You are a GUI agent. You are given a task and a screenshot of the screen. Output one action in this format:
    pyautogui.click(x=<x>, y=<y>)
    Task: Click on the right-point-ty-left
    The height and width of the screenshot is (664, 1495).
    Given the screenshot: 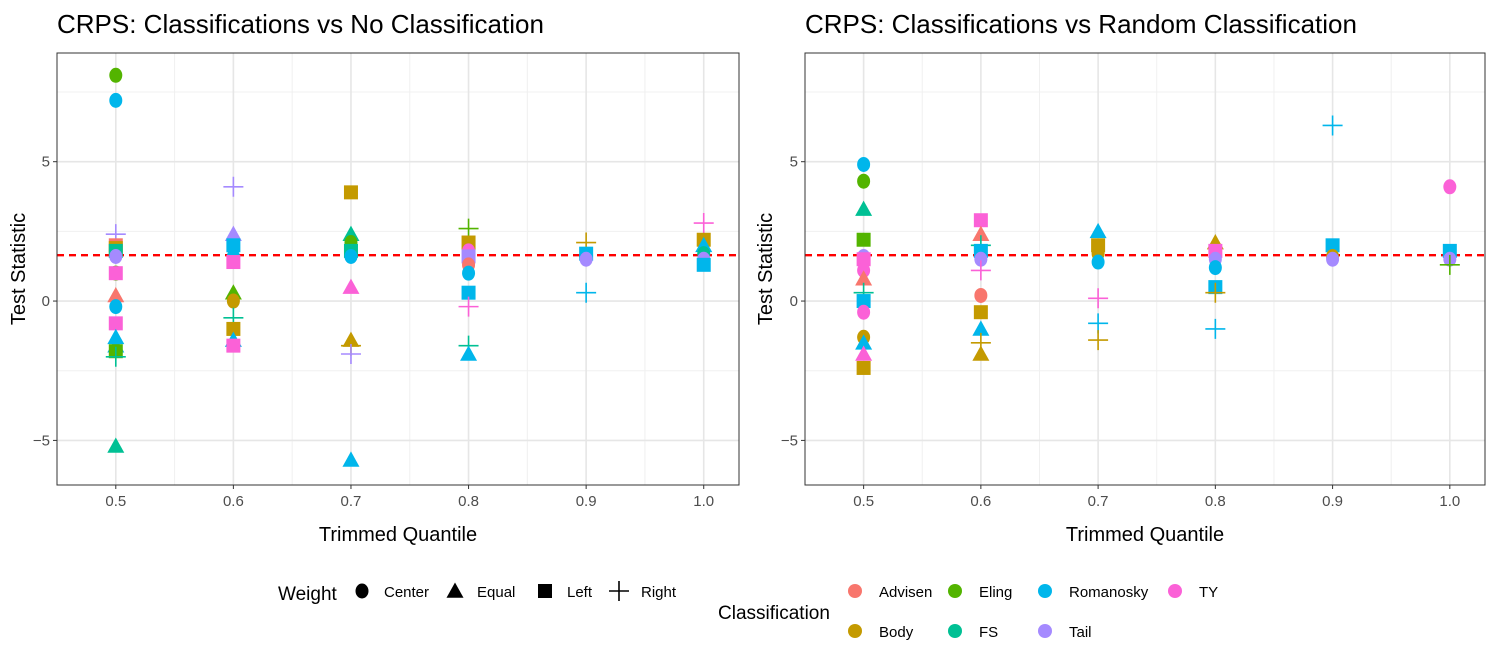 What is the action you would take?
    pyautogui.click(x=980, y=220)
    